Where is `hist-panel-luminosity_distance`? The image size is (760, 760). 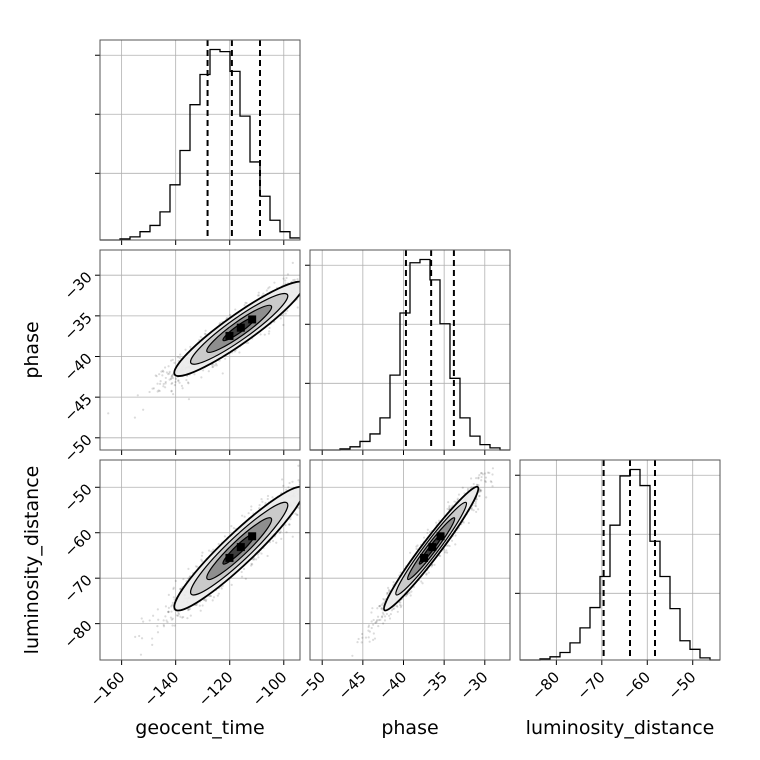
hist-panel-luminosity_distance is located at coordinates (618, 562).